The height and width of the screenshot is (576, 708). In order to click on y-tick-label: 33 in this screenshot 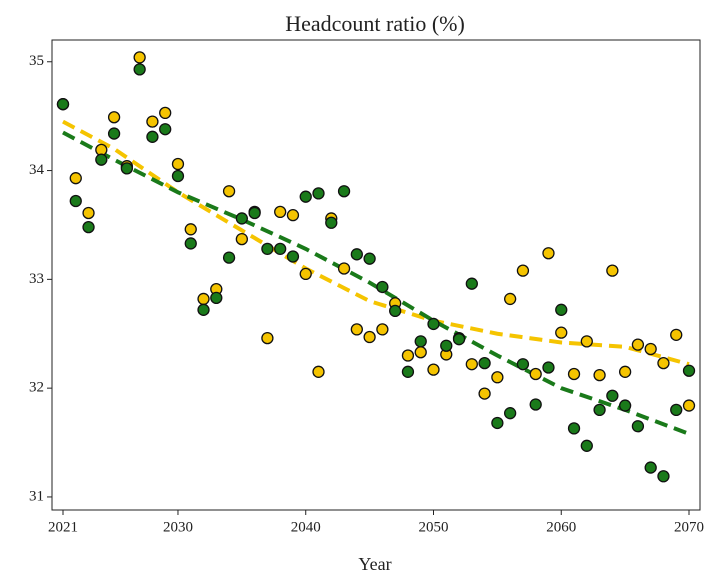, I will do `click(36, 279)`.